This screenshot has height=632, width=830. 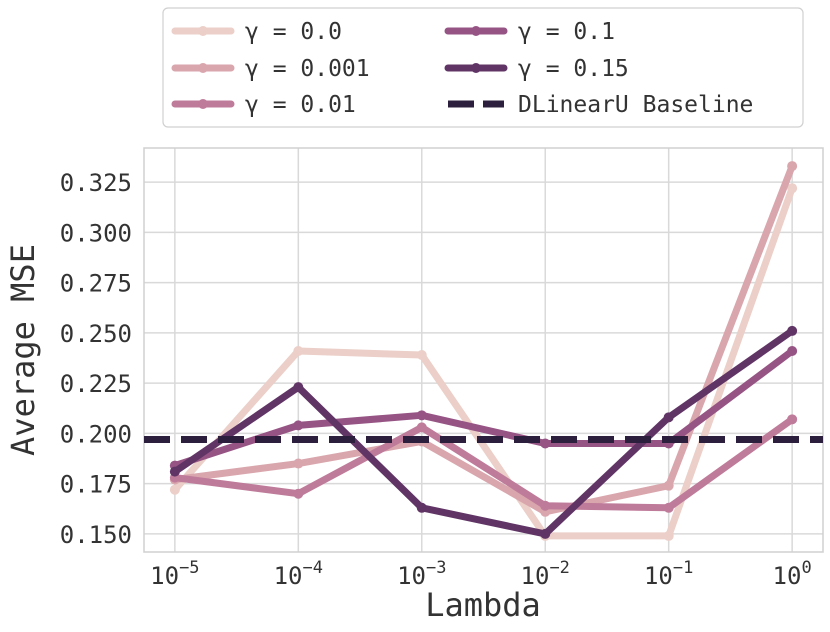 I want to click on legend-label: DLinearU Baseline, so click(x=635, y=105).